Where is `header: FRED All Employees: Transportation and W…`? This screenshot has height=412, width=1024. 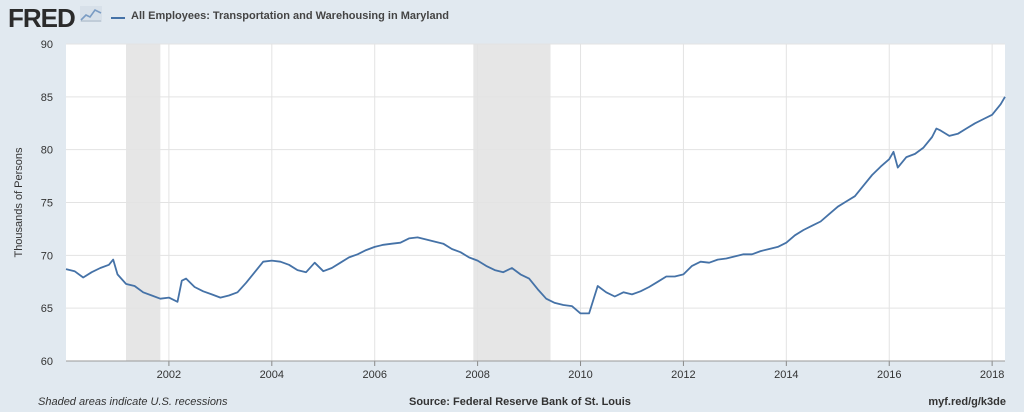 header: FRED All Employees: Transportation and W… is located at coordinates (512, 17).